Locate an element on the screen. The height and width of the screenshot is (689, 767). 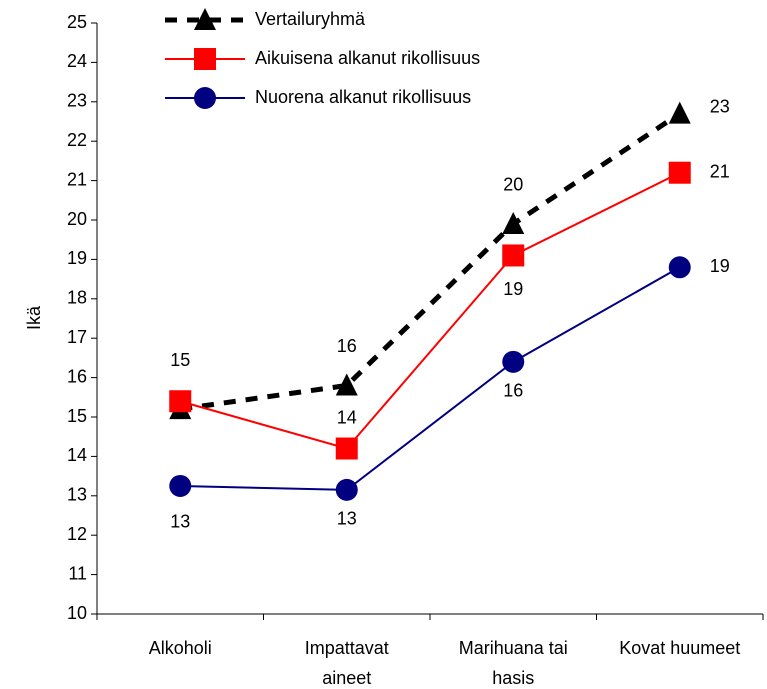
data-label: 20 is located at coordinates (513, 185).